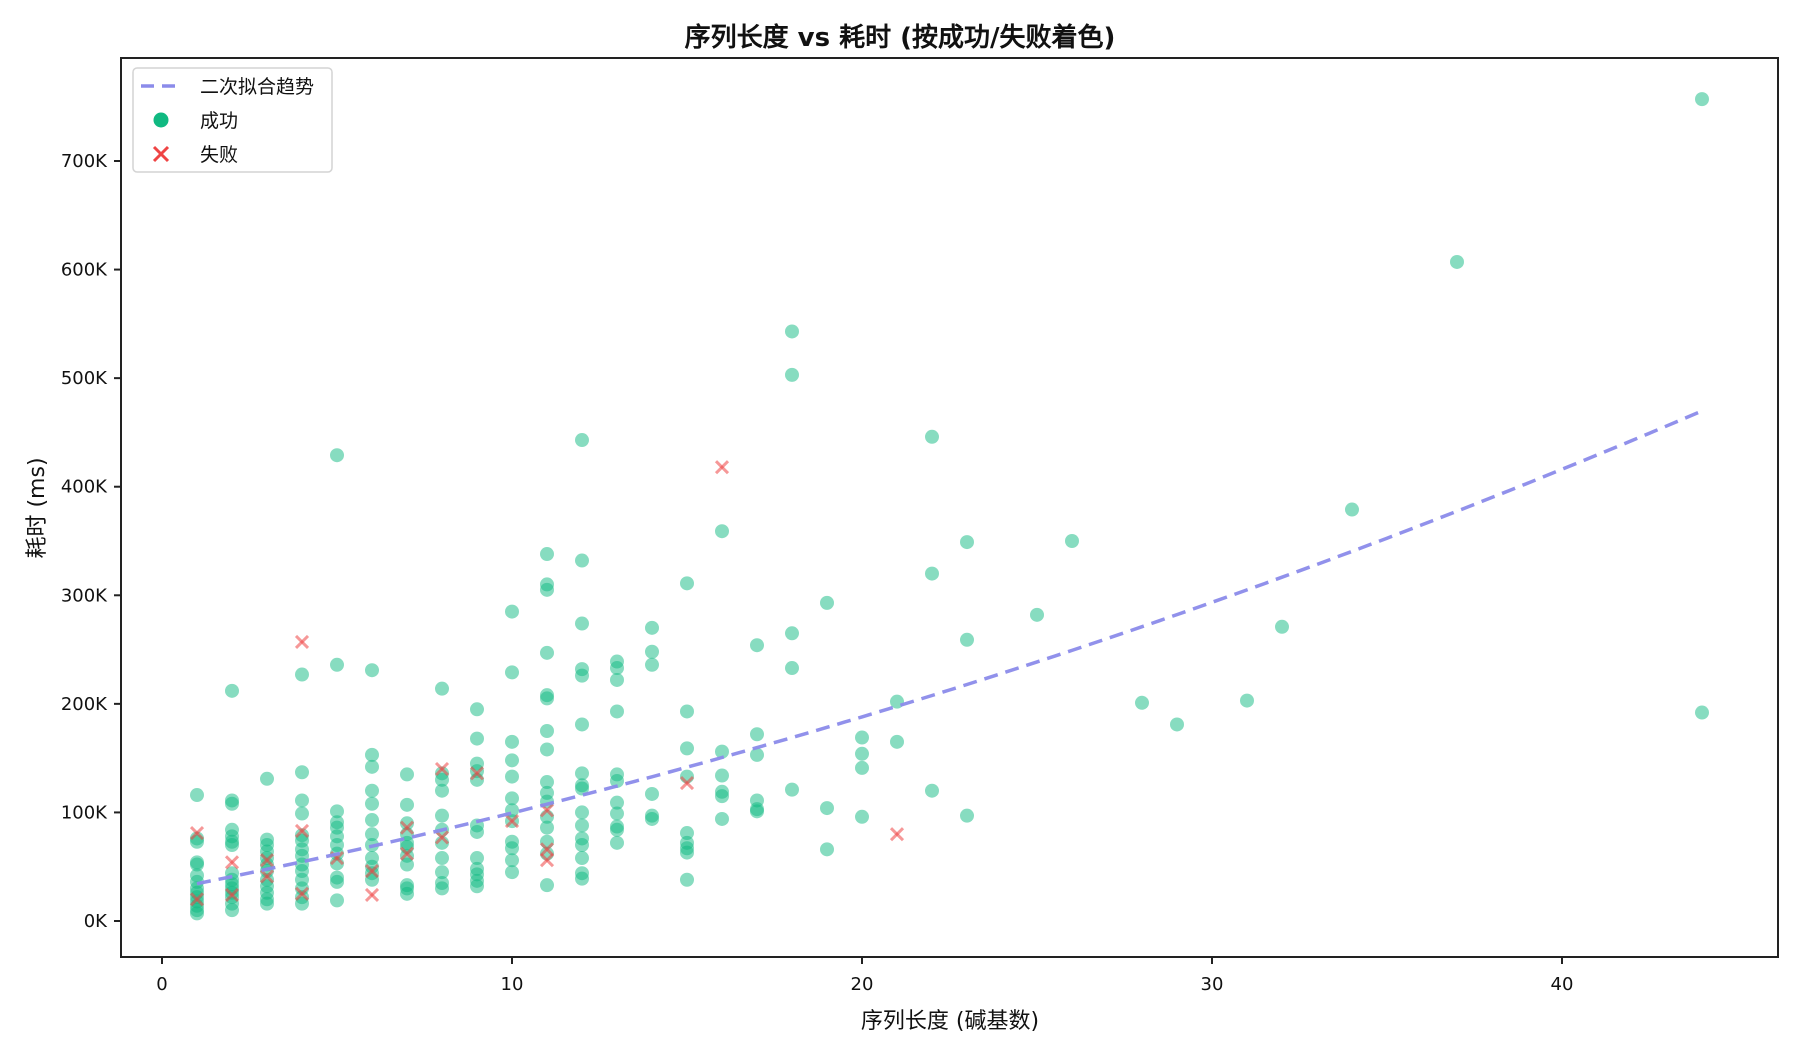  I want to click on x-tick-label: 10, so click(512, 984).